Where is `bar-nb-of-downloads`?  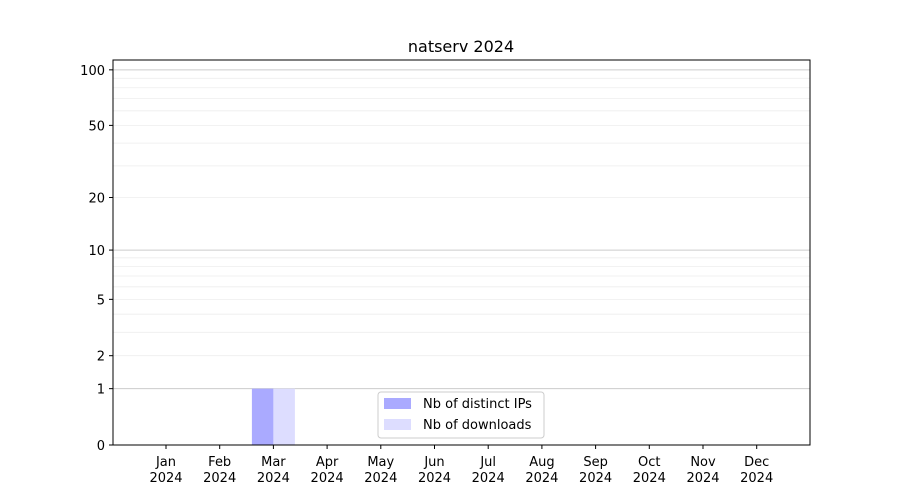 bar-nb-of-downloads is located at coordinates (284, 416).